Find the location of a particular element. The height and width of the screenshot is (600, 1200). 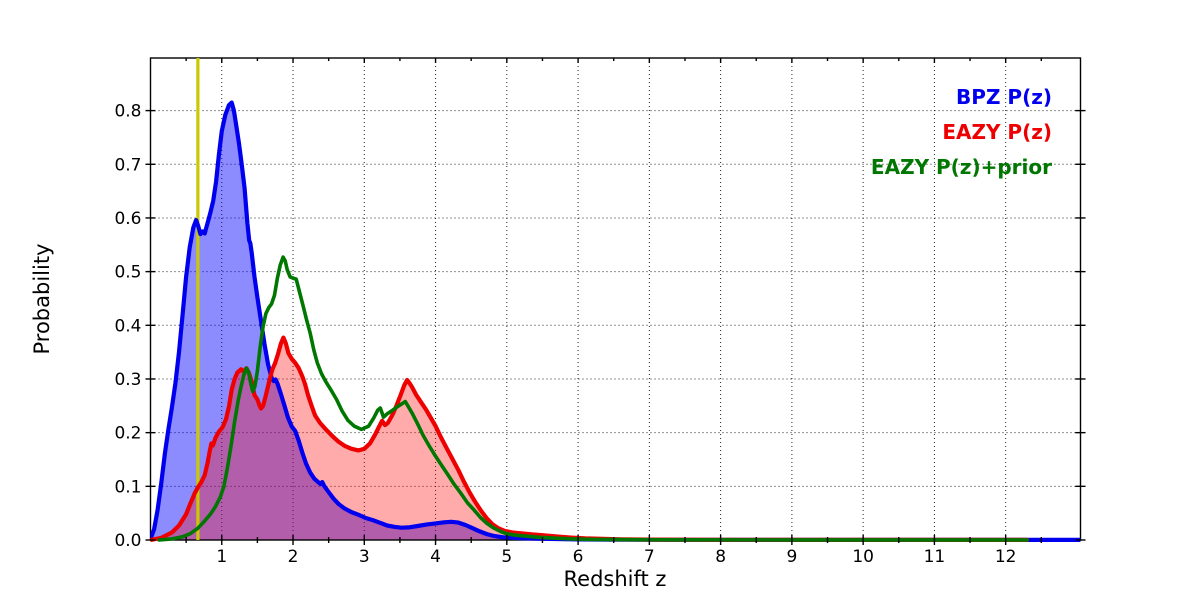

y-tick-label: 0.5 is located at coordinates (127, 273).